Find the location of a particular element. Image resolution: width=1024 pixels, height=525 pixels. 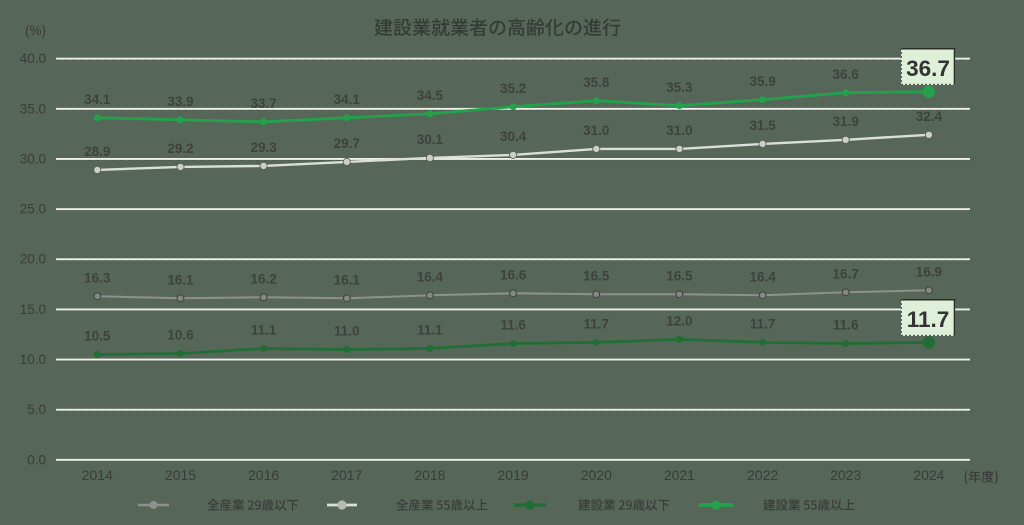

svg-text: 2018 is located at coordinates (429, 475).